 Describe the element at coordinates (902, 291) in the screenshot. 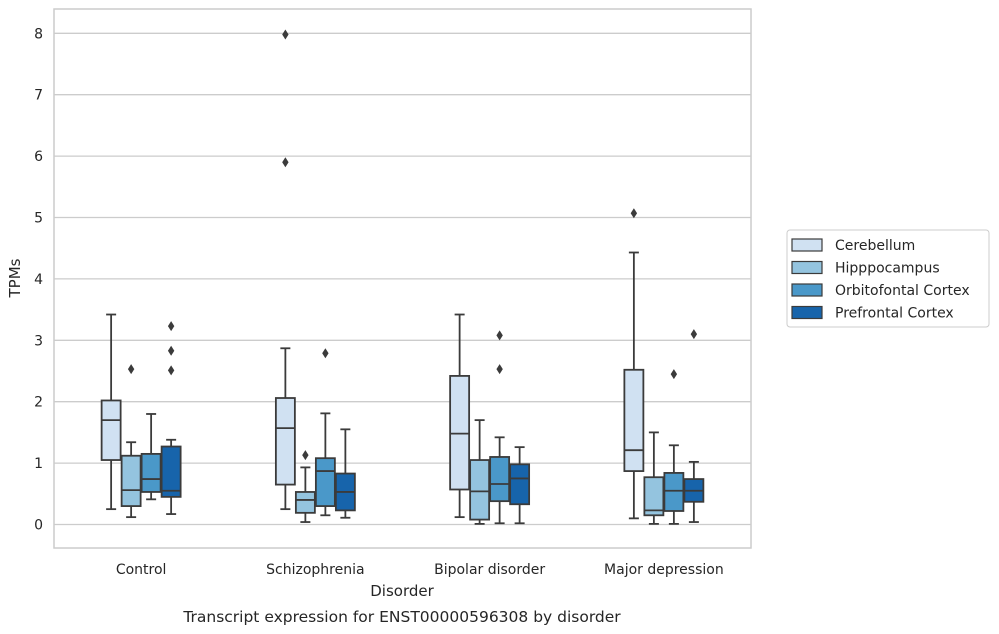

I see `legend-label: Orbitofontal Cortex` at that location.